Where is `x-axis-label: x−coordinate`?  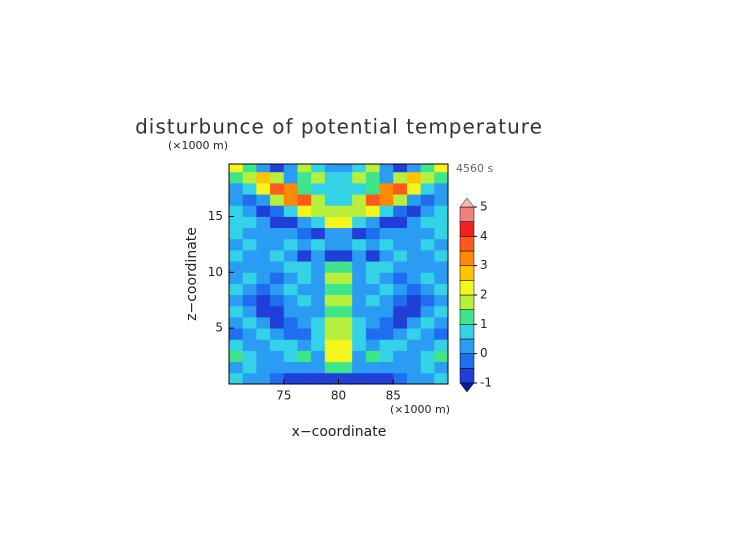
x-axis-label: x−coordinate is located at coordinates (339, 432).